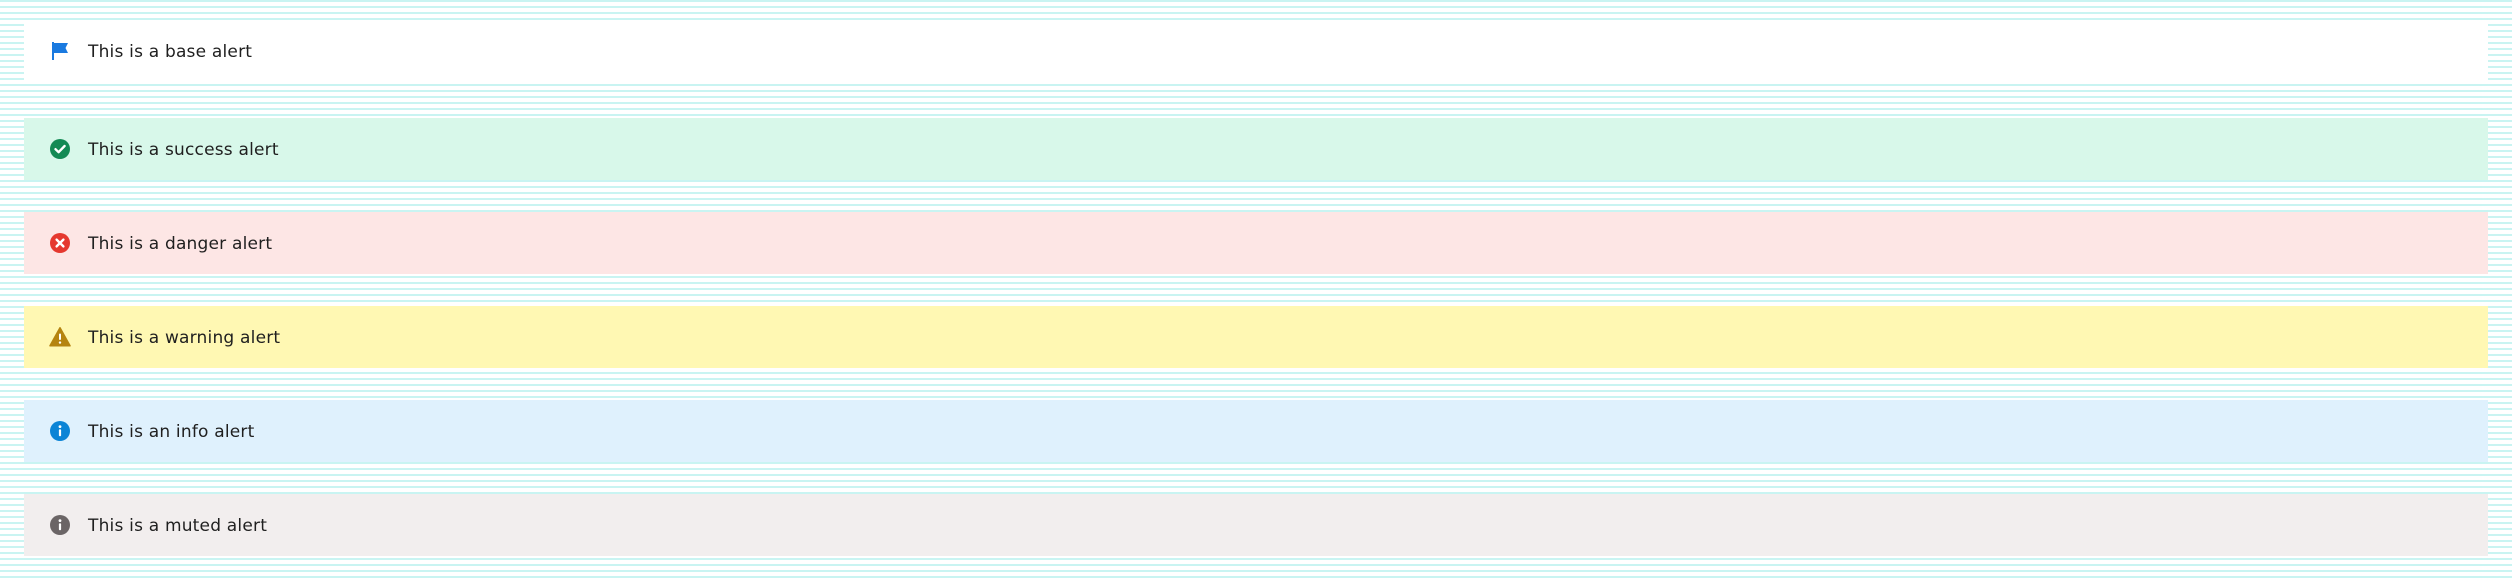 This screenshot has width=2512, height=580. I want to click on alert-info: This is an info alert, so click(1256, 431).